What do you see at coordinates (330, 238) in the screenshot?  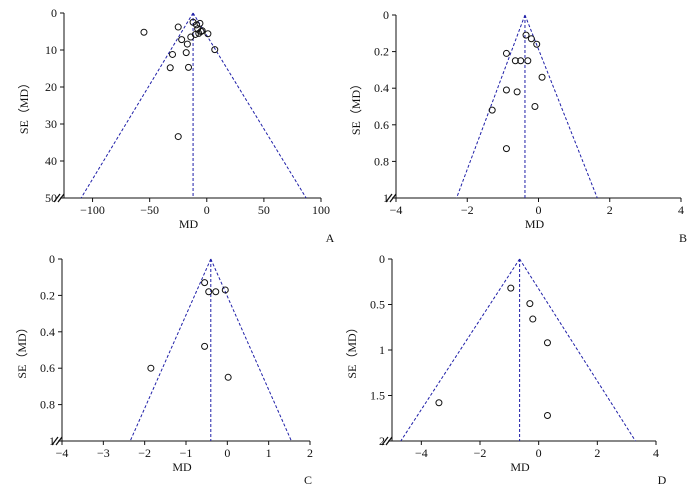 I see `panel-letter: A` at bounding box center [330, 238].